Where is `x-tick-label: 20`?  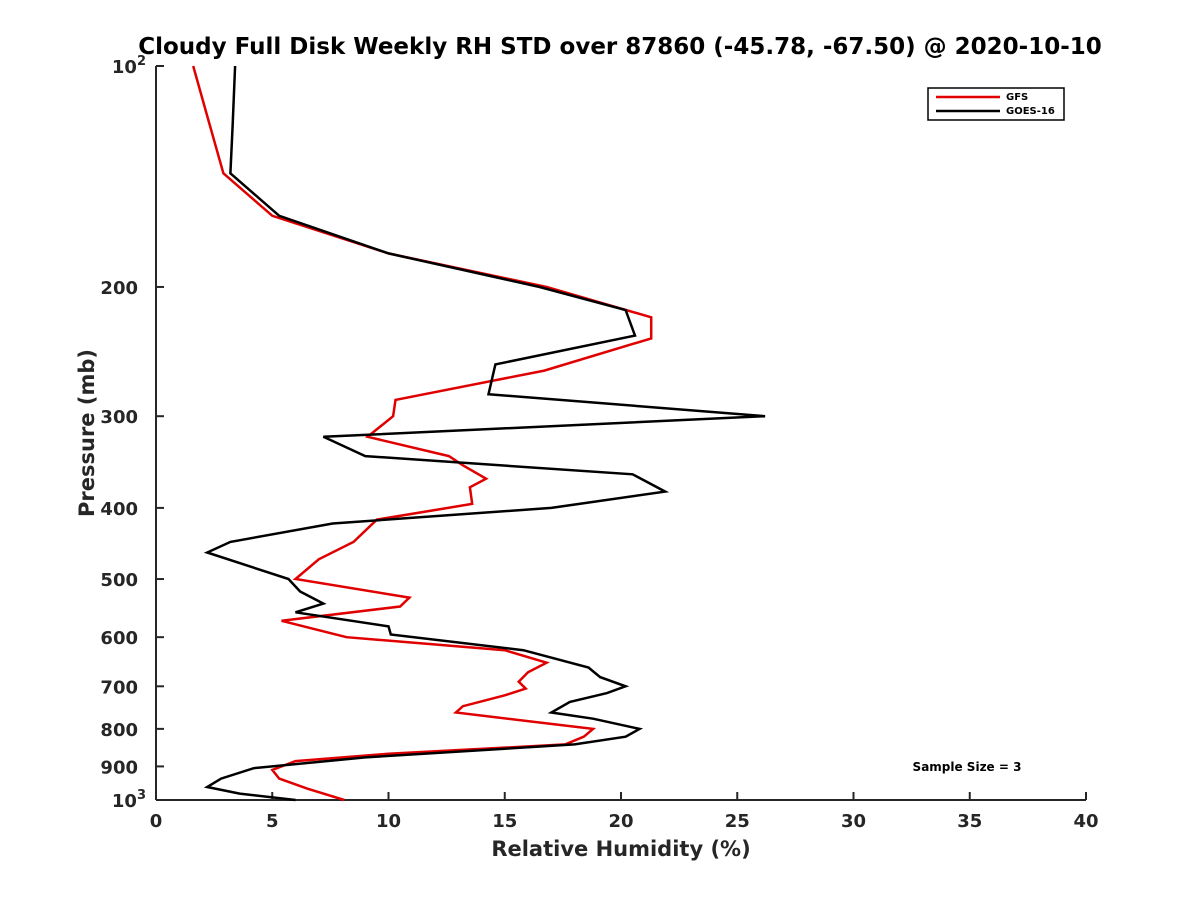
x-tick-label: 20 is located at coordinates (620, 821).